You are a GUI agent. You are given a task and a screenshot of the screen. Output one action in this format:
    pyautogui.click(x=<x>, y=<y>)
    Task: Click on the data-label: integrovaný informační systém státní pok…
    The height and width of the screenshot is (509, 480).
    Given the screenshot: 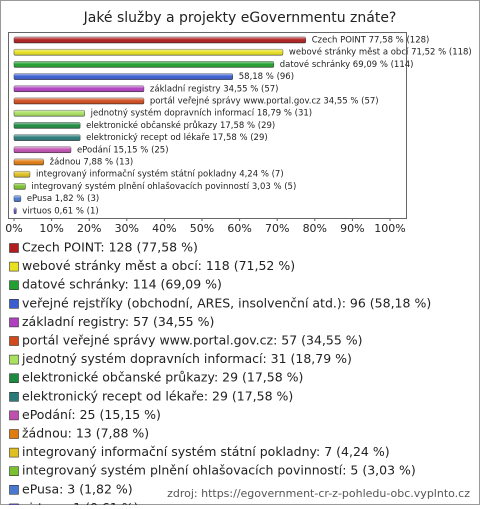 What is the action you would take?
    pyautogui.click(x=160, y=174)
    